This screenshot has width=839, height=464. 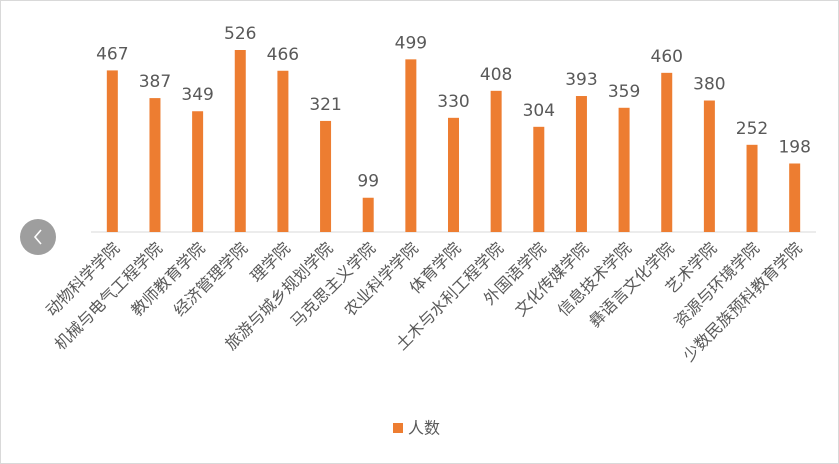 I want to click on legend-label: 人数, so click(x=424, y=428).